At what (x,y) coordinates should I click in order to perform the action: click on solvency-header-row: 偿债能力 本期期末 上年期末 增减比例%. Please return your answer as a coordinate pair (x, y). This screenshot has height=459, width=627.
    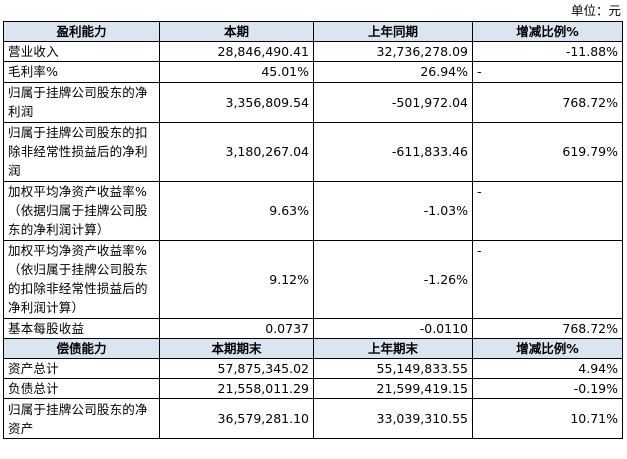
    Looking at the image, I should click on (313, 348).